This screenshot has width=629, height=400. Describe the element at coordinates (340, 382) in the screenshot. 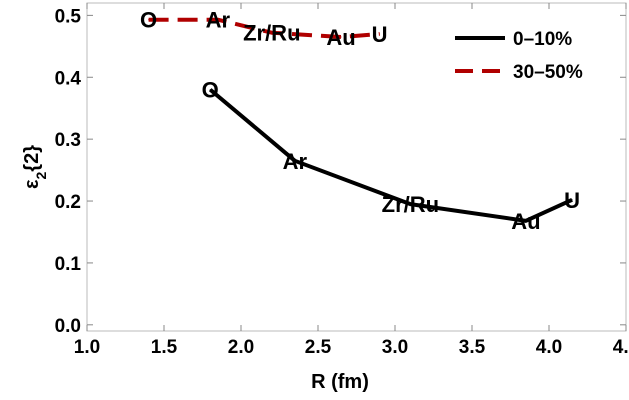

I see `x-axis-title: R (fm)` at that location.